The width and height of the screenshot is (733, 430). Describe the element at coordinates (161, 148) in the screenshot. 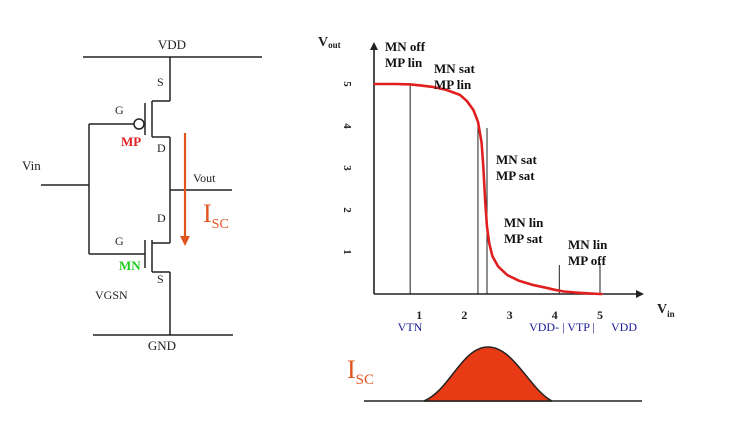

I see `pmos-drain-label: D` at that location.